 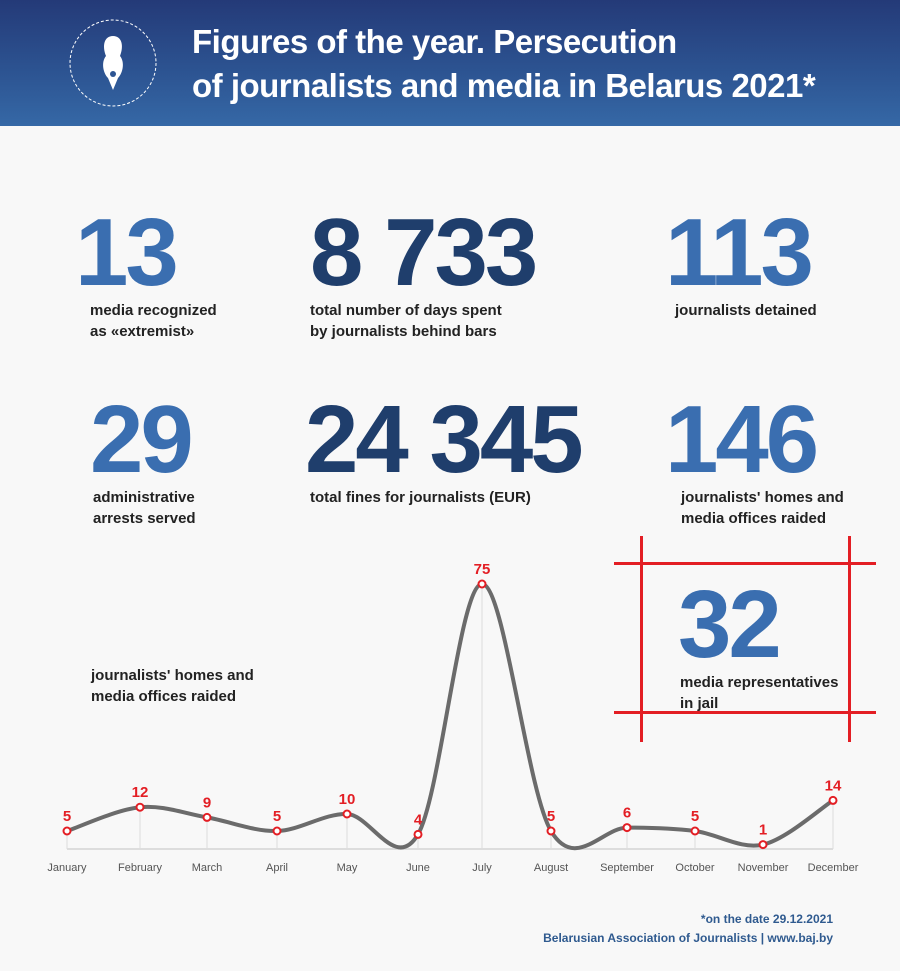 What do you see at coordinates (766, 919) in the screenshot?
I see `footer-note: *on the date 29.12.2021` at bounding box center [766, 919].